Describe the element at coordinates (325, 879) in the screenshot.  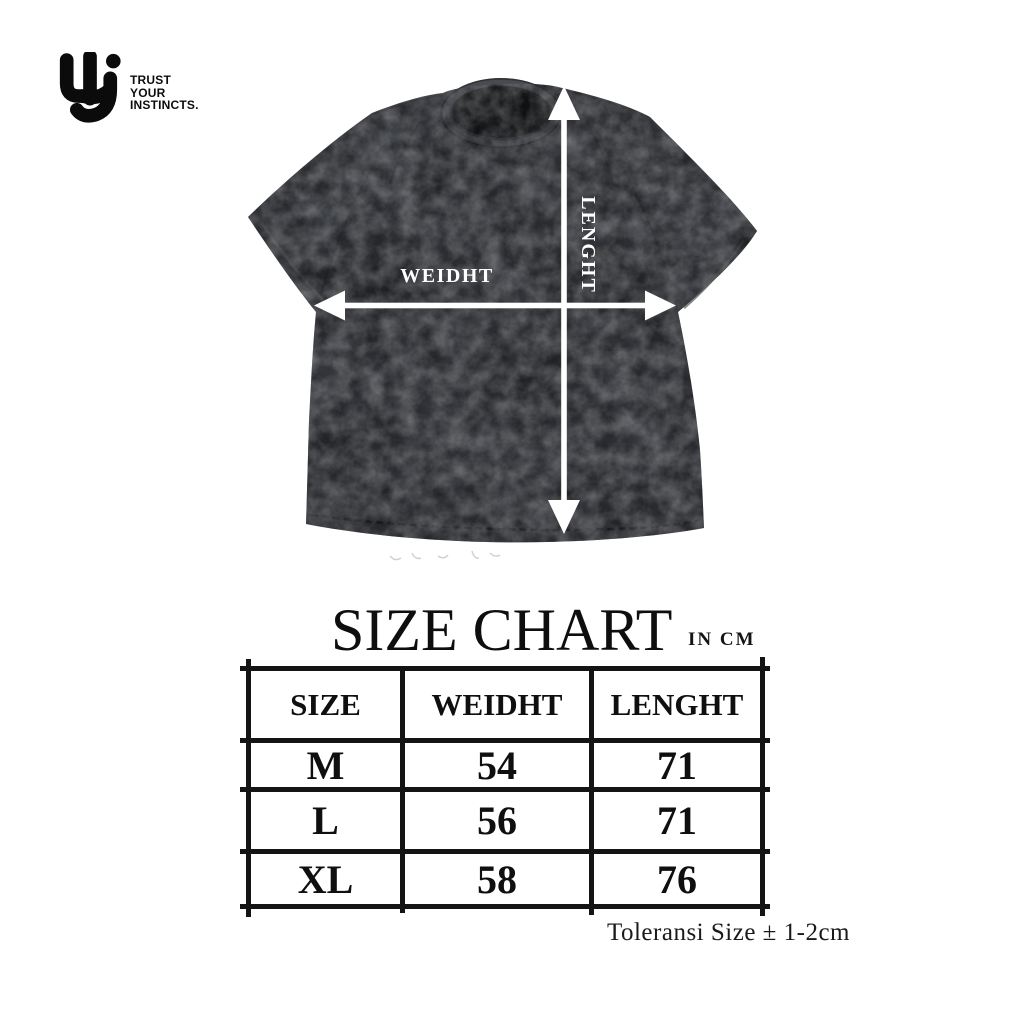
I see `table-cell-size-xl: XL` at that location.